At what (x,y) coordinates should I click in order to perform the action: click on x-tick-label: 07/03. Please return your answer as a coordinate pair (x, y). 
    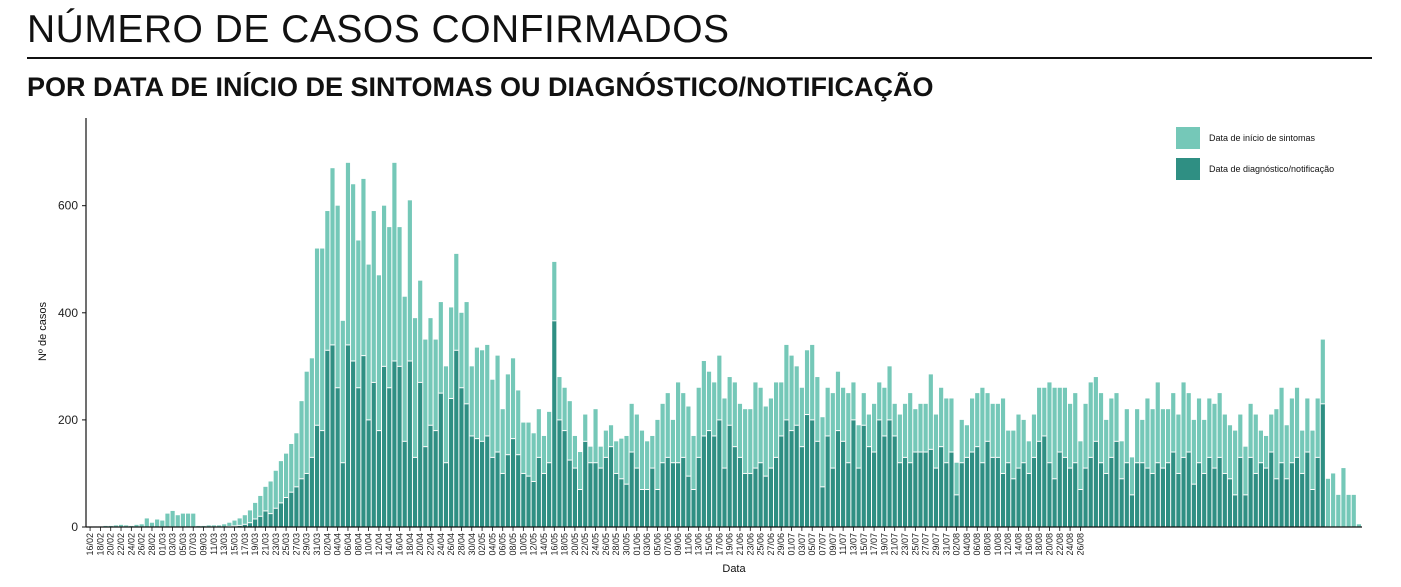
    Looking at the image, I should click on (193, 544).